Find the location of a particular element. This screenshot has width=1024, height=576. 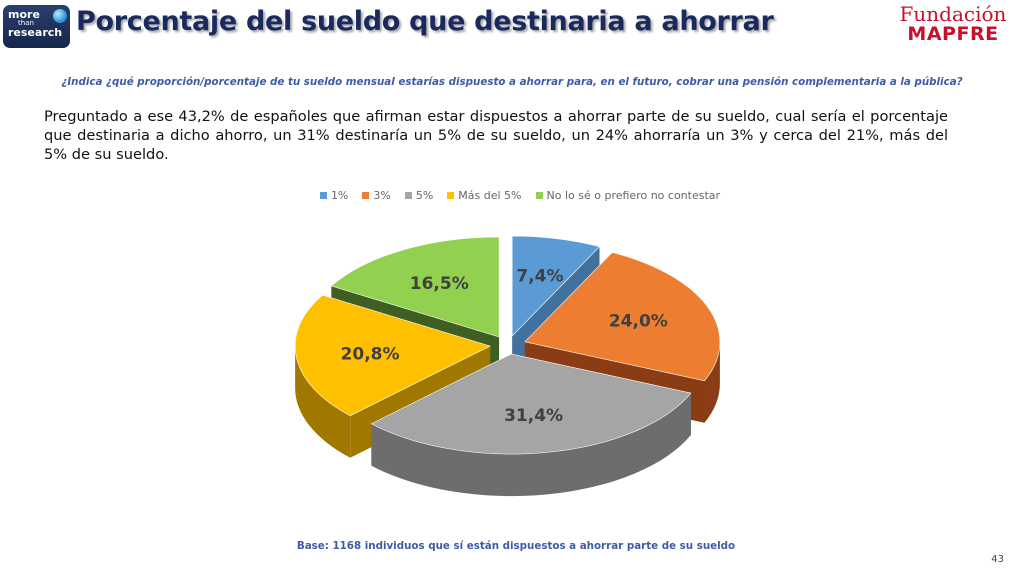

fund-logo-line2: MAPFRE is located at coordinates (953, 34).